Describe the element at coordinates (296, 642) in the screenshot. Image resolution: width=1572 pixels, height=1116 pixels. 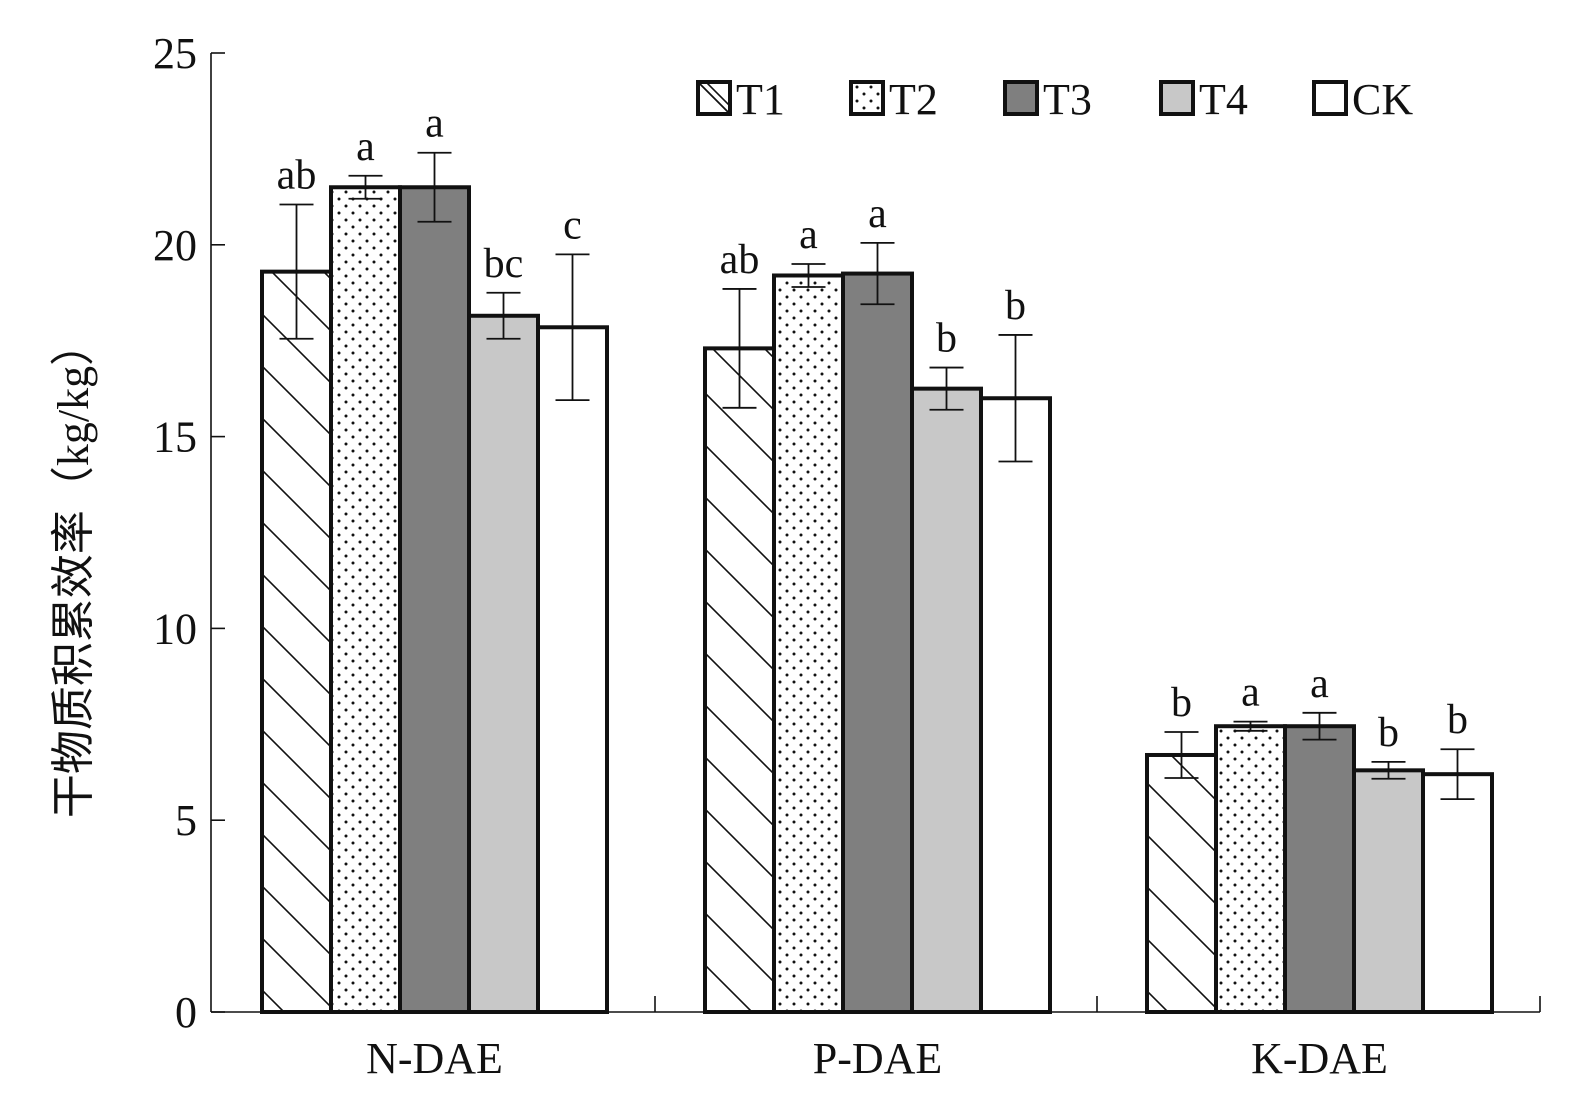
I see `bar-T1-N-DAE` at that location.